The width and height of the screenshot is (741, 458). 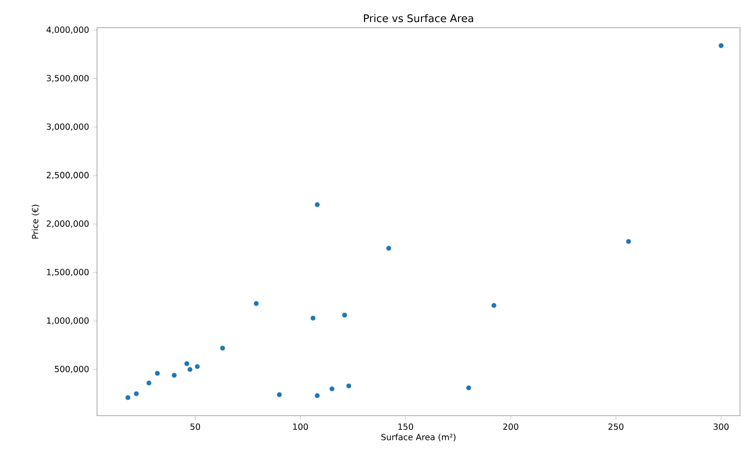 What do you see at coordinates (68, 321) in the screenshot?
I see `y-tick-label: 1,000,000` at bounding box center [68, 321].